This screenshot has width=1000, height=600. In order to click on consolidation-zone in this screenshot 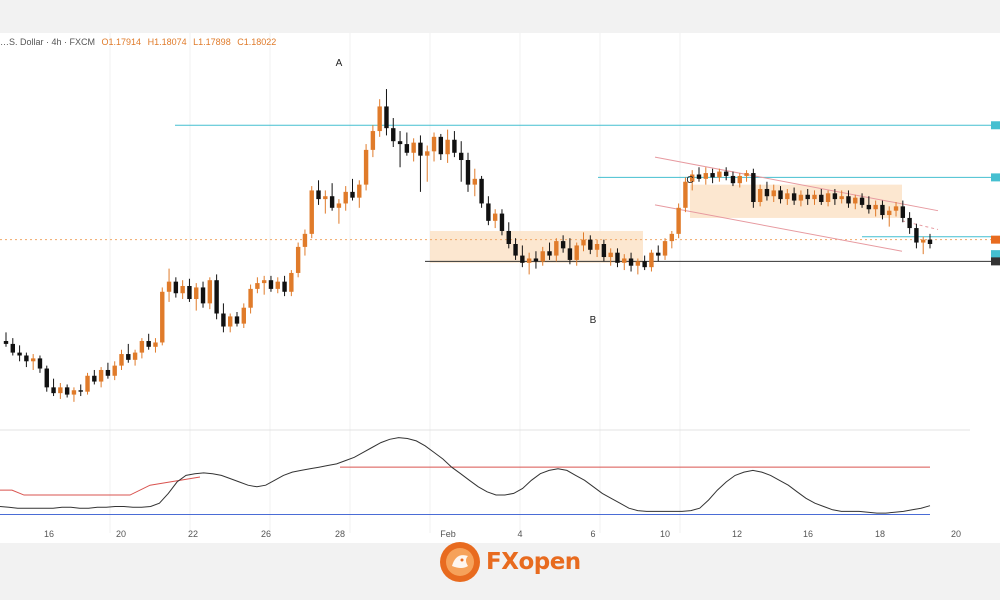, I will do `click(796, 201)`.